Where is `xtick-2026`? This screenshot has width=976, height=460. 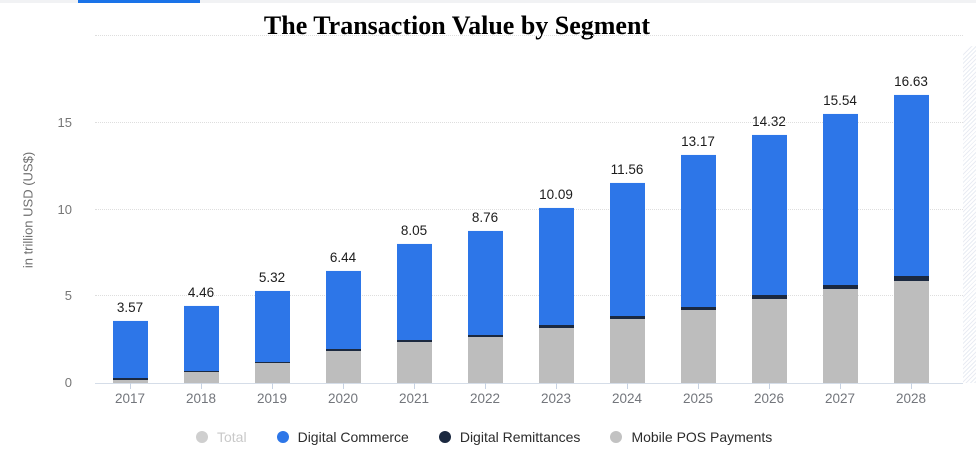 xtick-2026 is located at coordinates (769, 386).